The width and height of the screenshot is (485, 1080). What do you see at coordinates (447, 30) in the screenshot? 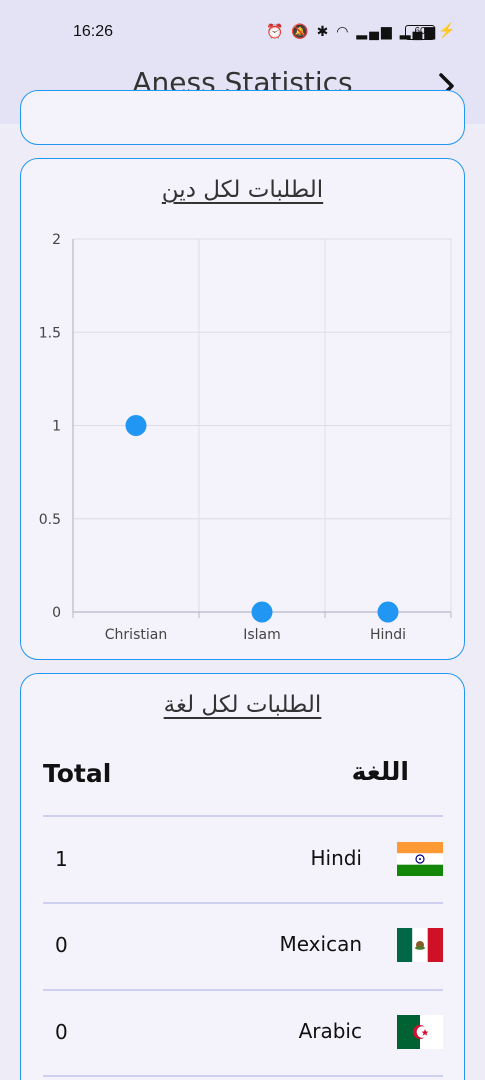
I see `charging-icon: ⚡` at bounding box center [447, 30].